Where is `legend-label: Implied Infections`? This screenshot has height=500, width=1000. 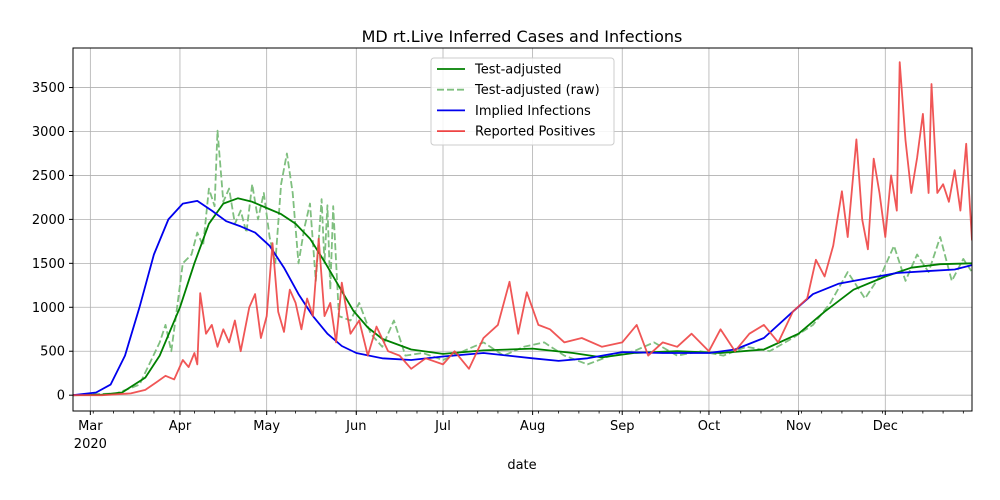
legend-label: Implied Infections is located at coordinates (533, 111).